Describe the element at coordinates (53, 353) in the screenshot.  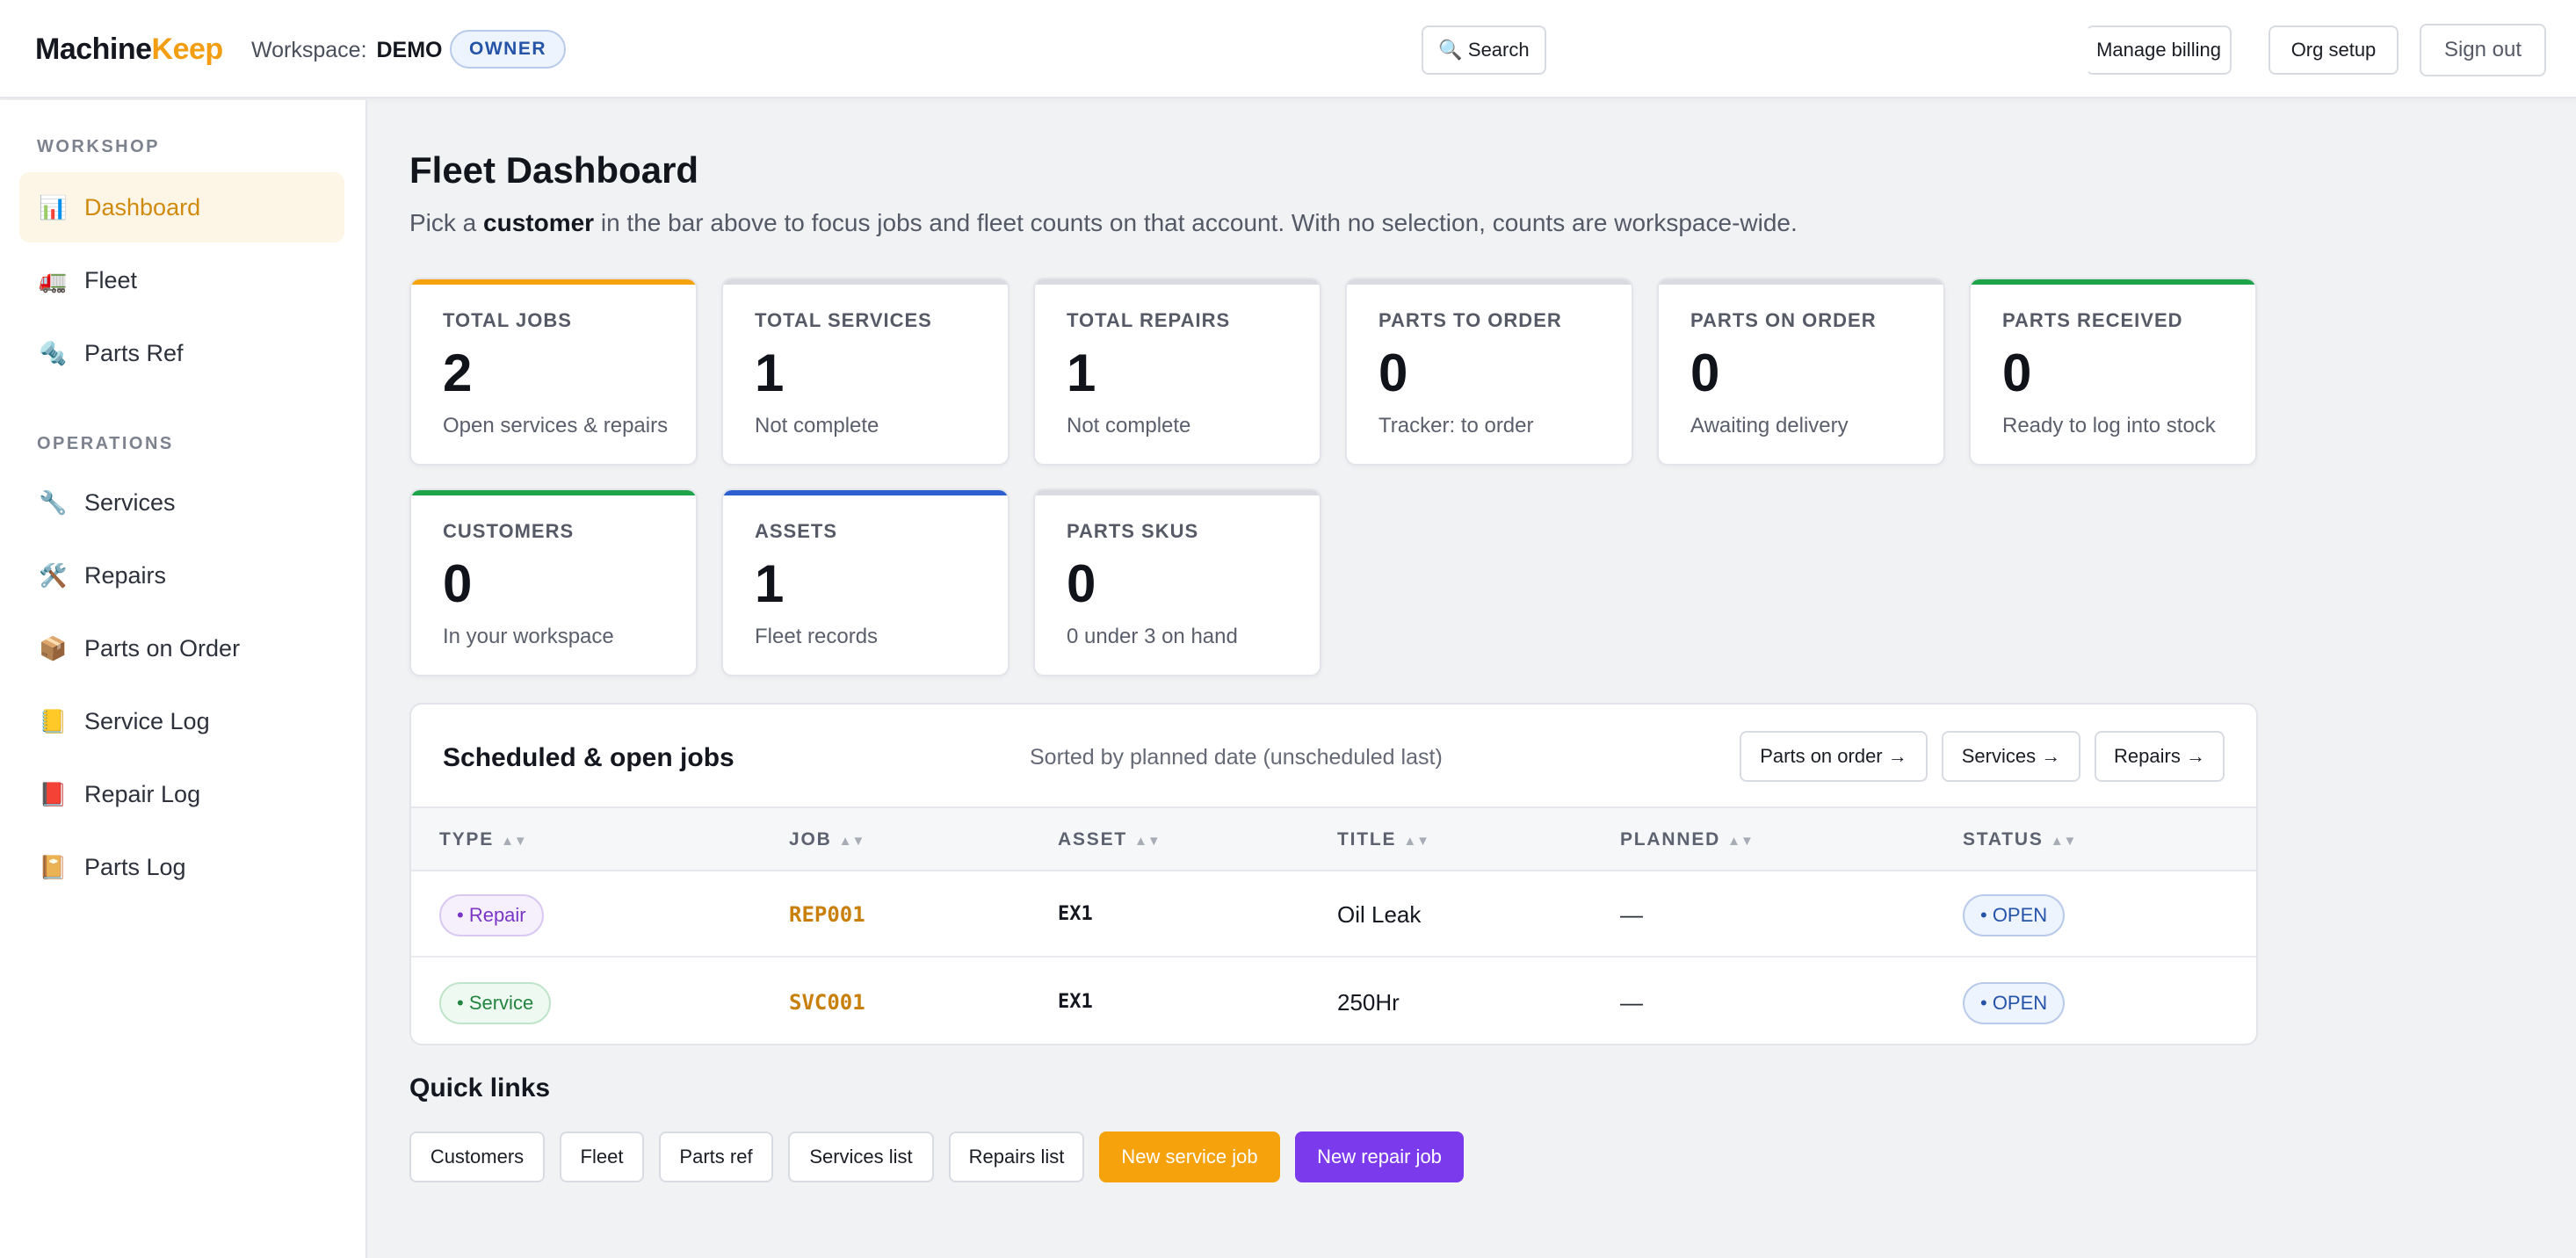
I see `nut-bolt-icon: 🔩` at that location.